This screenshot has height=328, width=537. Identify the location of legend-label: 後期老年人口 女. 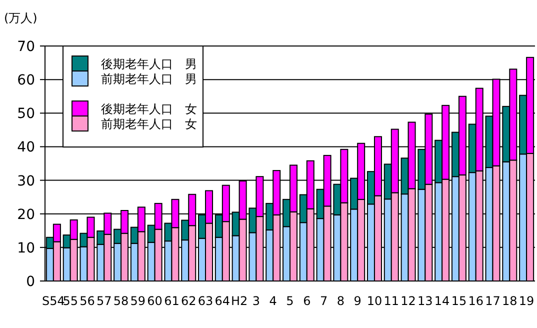
(149, 109).